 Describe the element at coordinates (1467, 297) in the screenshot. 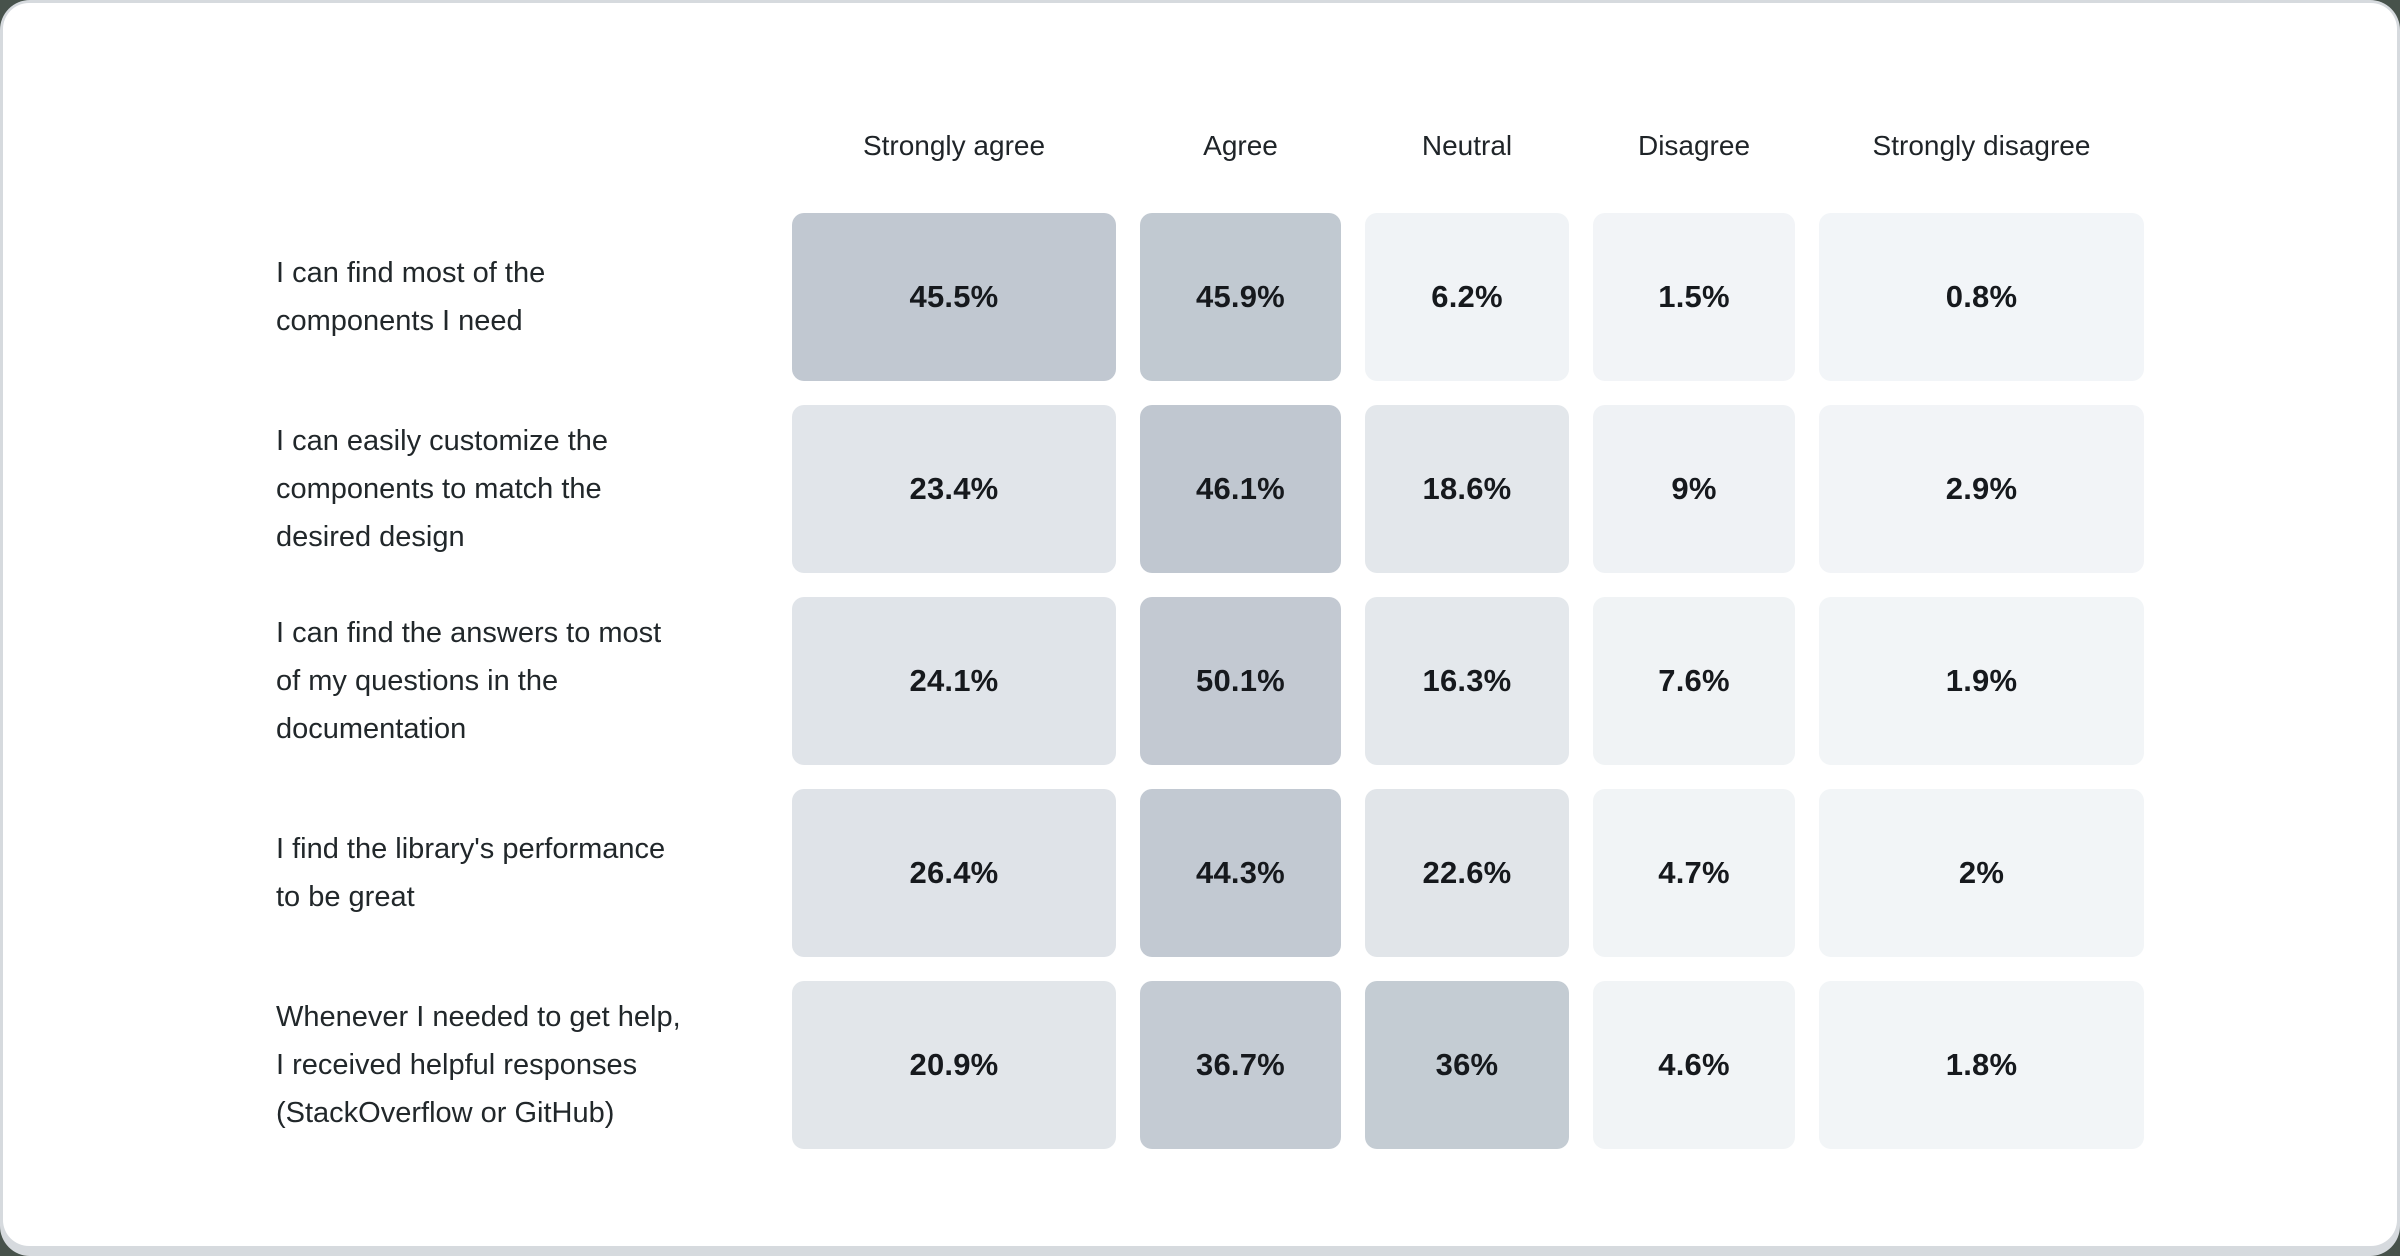

I see `heatmap-cell: 6.2%` at that location.